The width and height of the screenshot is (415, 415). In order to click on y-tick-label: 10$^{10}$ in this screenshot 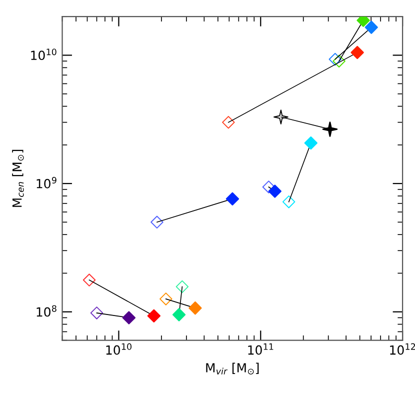, I will do `click(43, 54)`.